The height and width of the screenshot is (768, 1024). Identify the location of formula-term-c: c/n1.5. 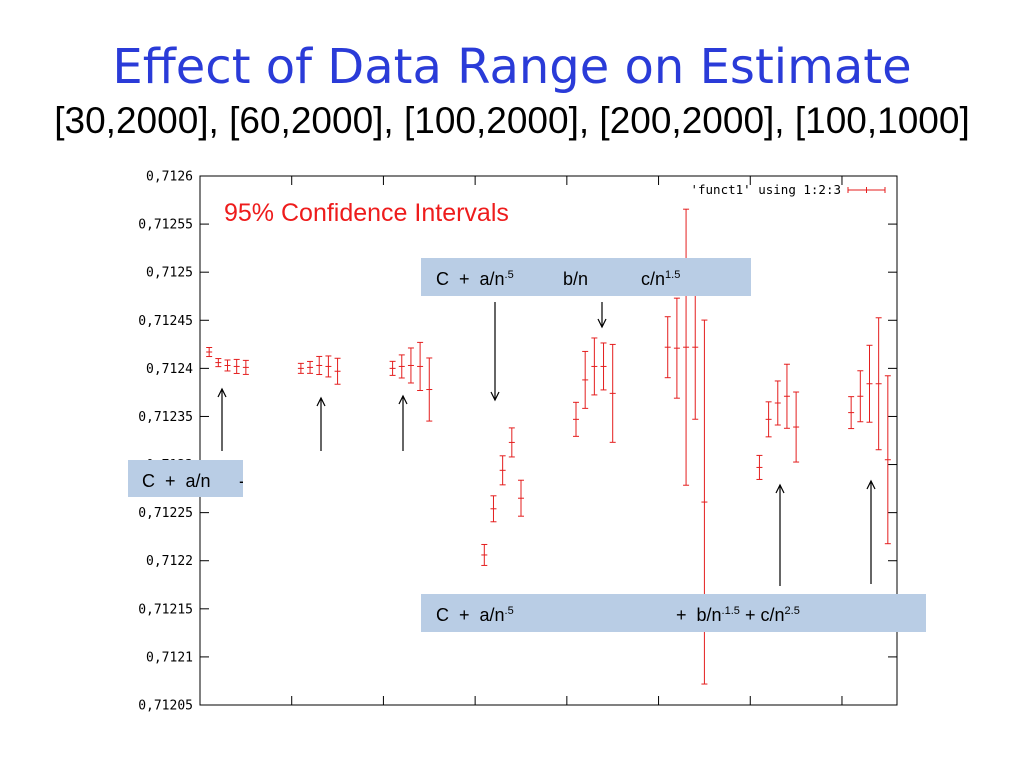
(660, 279).